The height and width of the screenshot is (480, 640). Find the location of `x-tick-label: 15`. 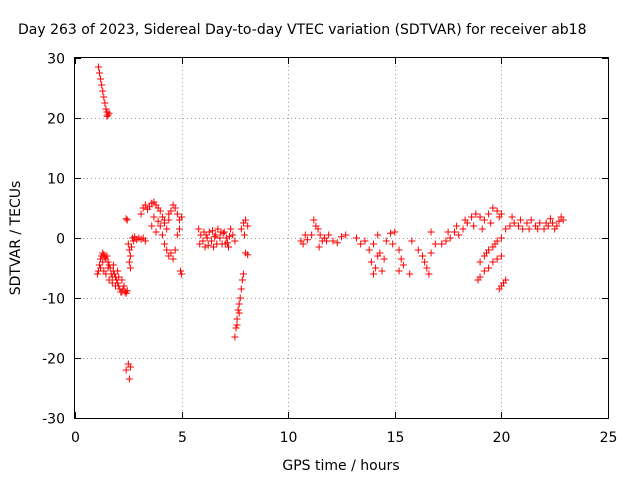

x-tick-label: 15 is located at coordinates (396, 438).